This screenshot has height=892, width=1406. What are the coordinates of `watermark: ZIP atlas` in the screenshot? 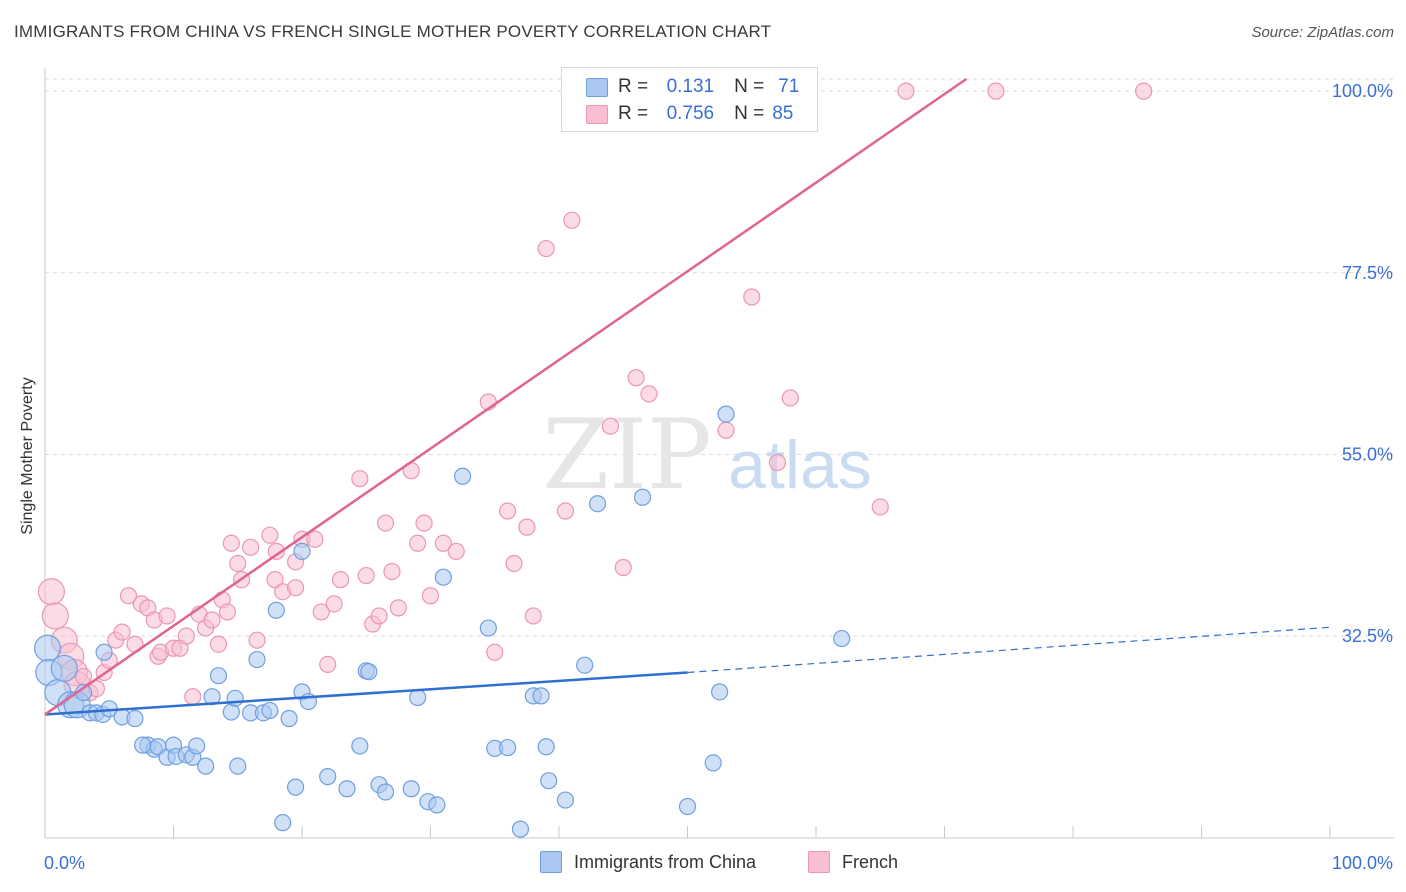 It's located at (706, 455).